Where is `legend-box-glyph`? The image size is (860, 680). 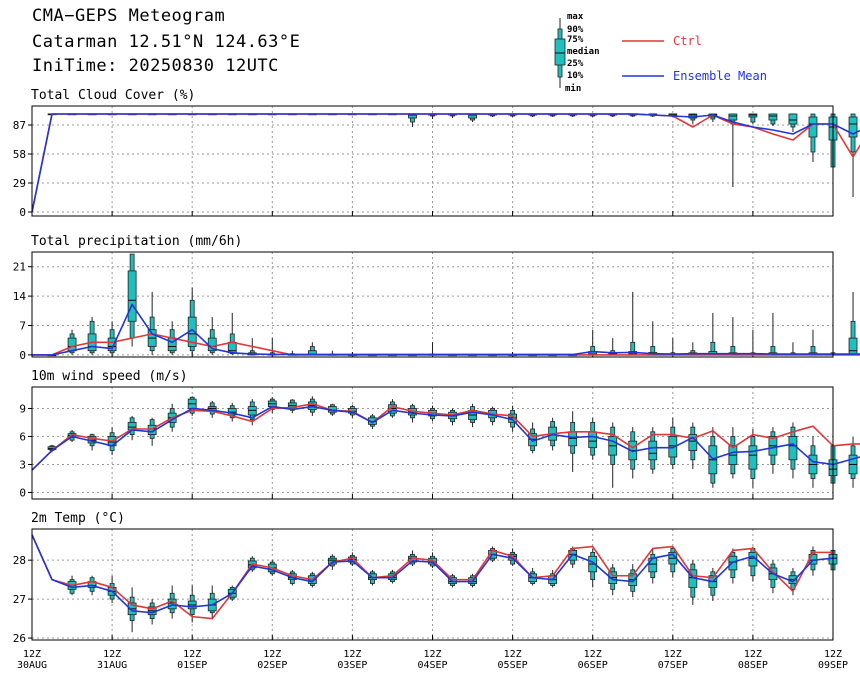 legend-box-glyph is located at coordinates (560, 53).